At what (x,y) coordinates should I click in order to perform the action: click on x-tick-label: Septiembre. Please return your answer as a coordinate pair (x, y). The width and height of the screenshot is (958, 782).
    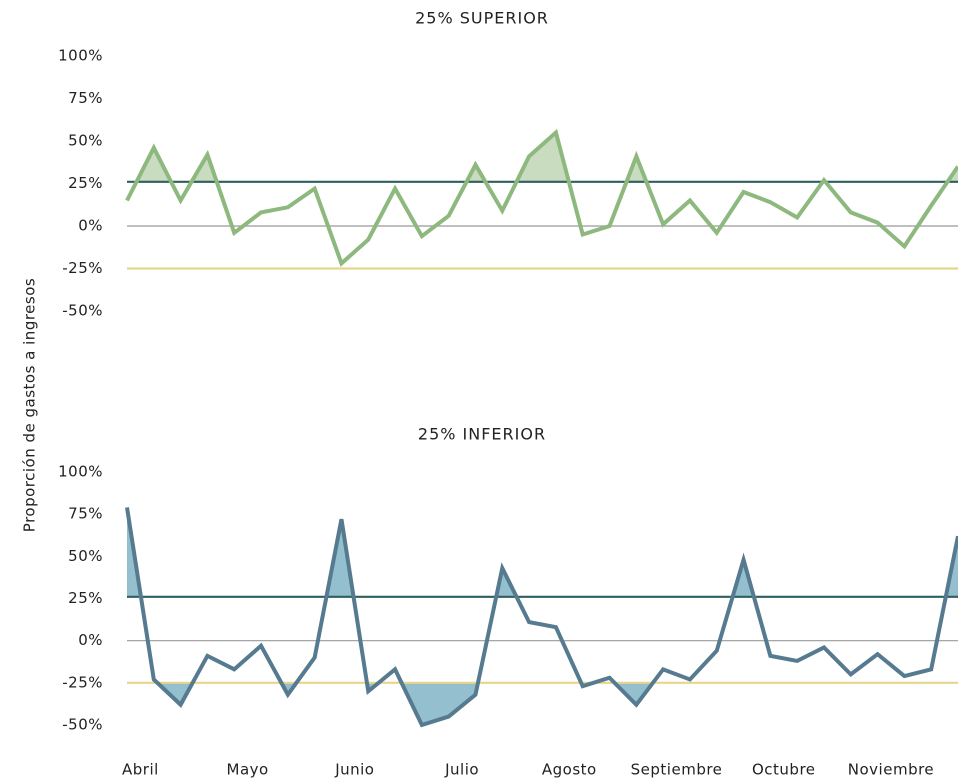
    Looking at the image, I should click on (677, 770).